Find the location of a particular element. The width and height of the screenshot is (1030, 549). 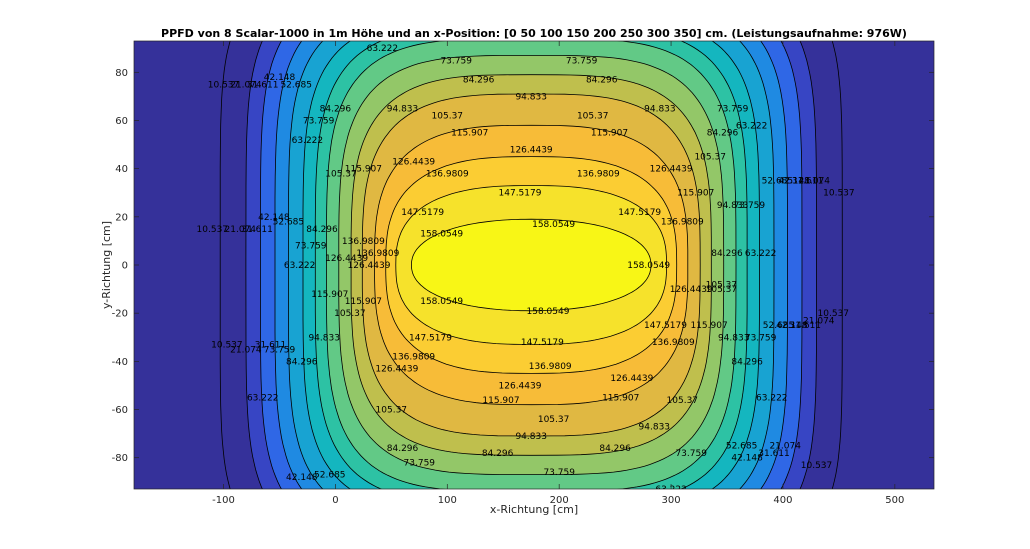

y-tick-label: -40 is located at coordinates (120, 362).